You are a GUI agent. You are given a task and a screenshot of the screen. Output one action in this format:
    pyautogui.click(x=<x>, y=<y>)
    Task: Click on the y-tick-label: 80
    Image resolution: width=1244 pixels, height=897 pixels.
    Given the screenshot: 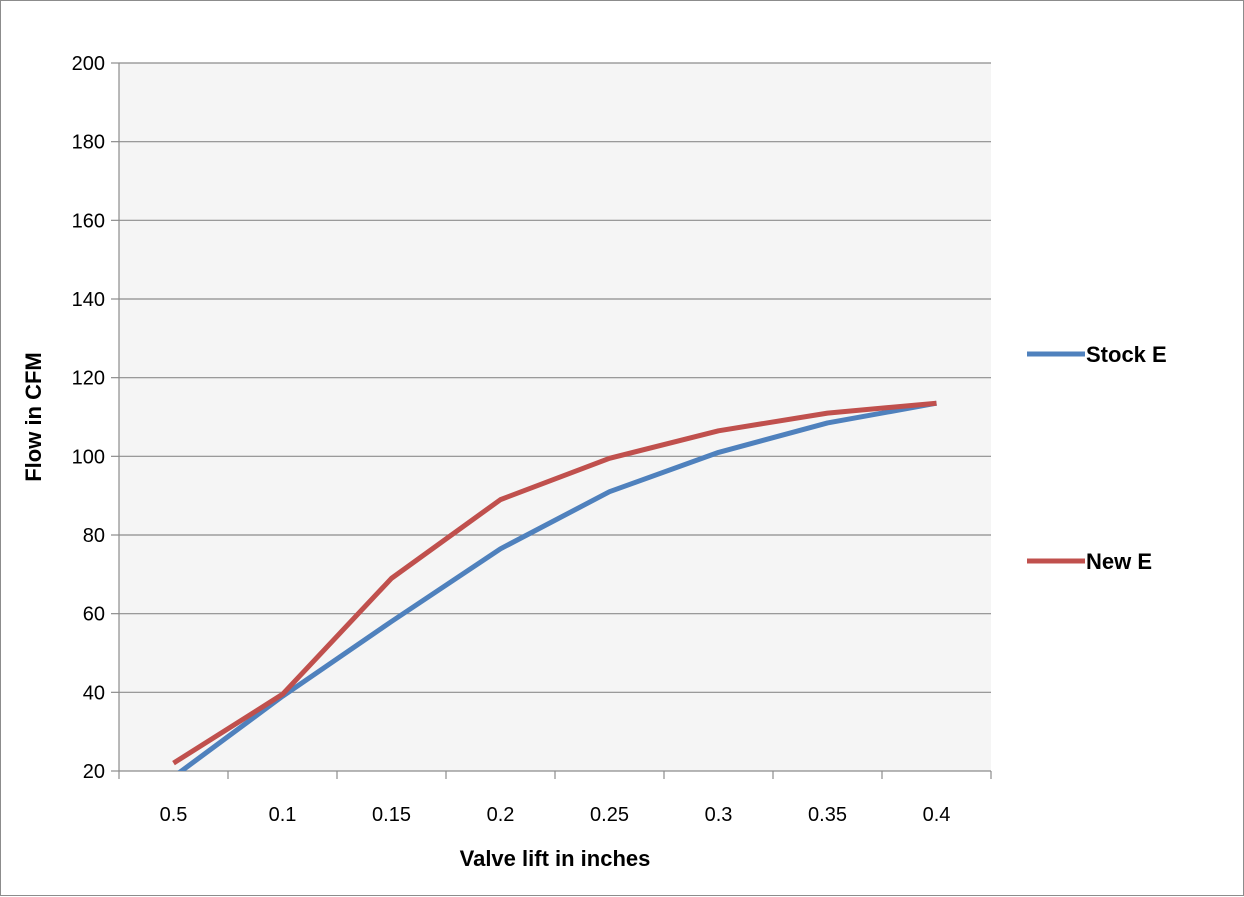 What is the action you would take?
    pyautogui.click(x=94, y=536)
    